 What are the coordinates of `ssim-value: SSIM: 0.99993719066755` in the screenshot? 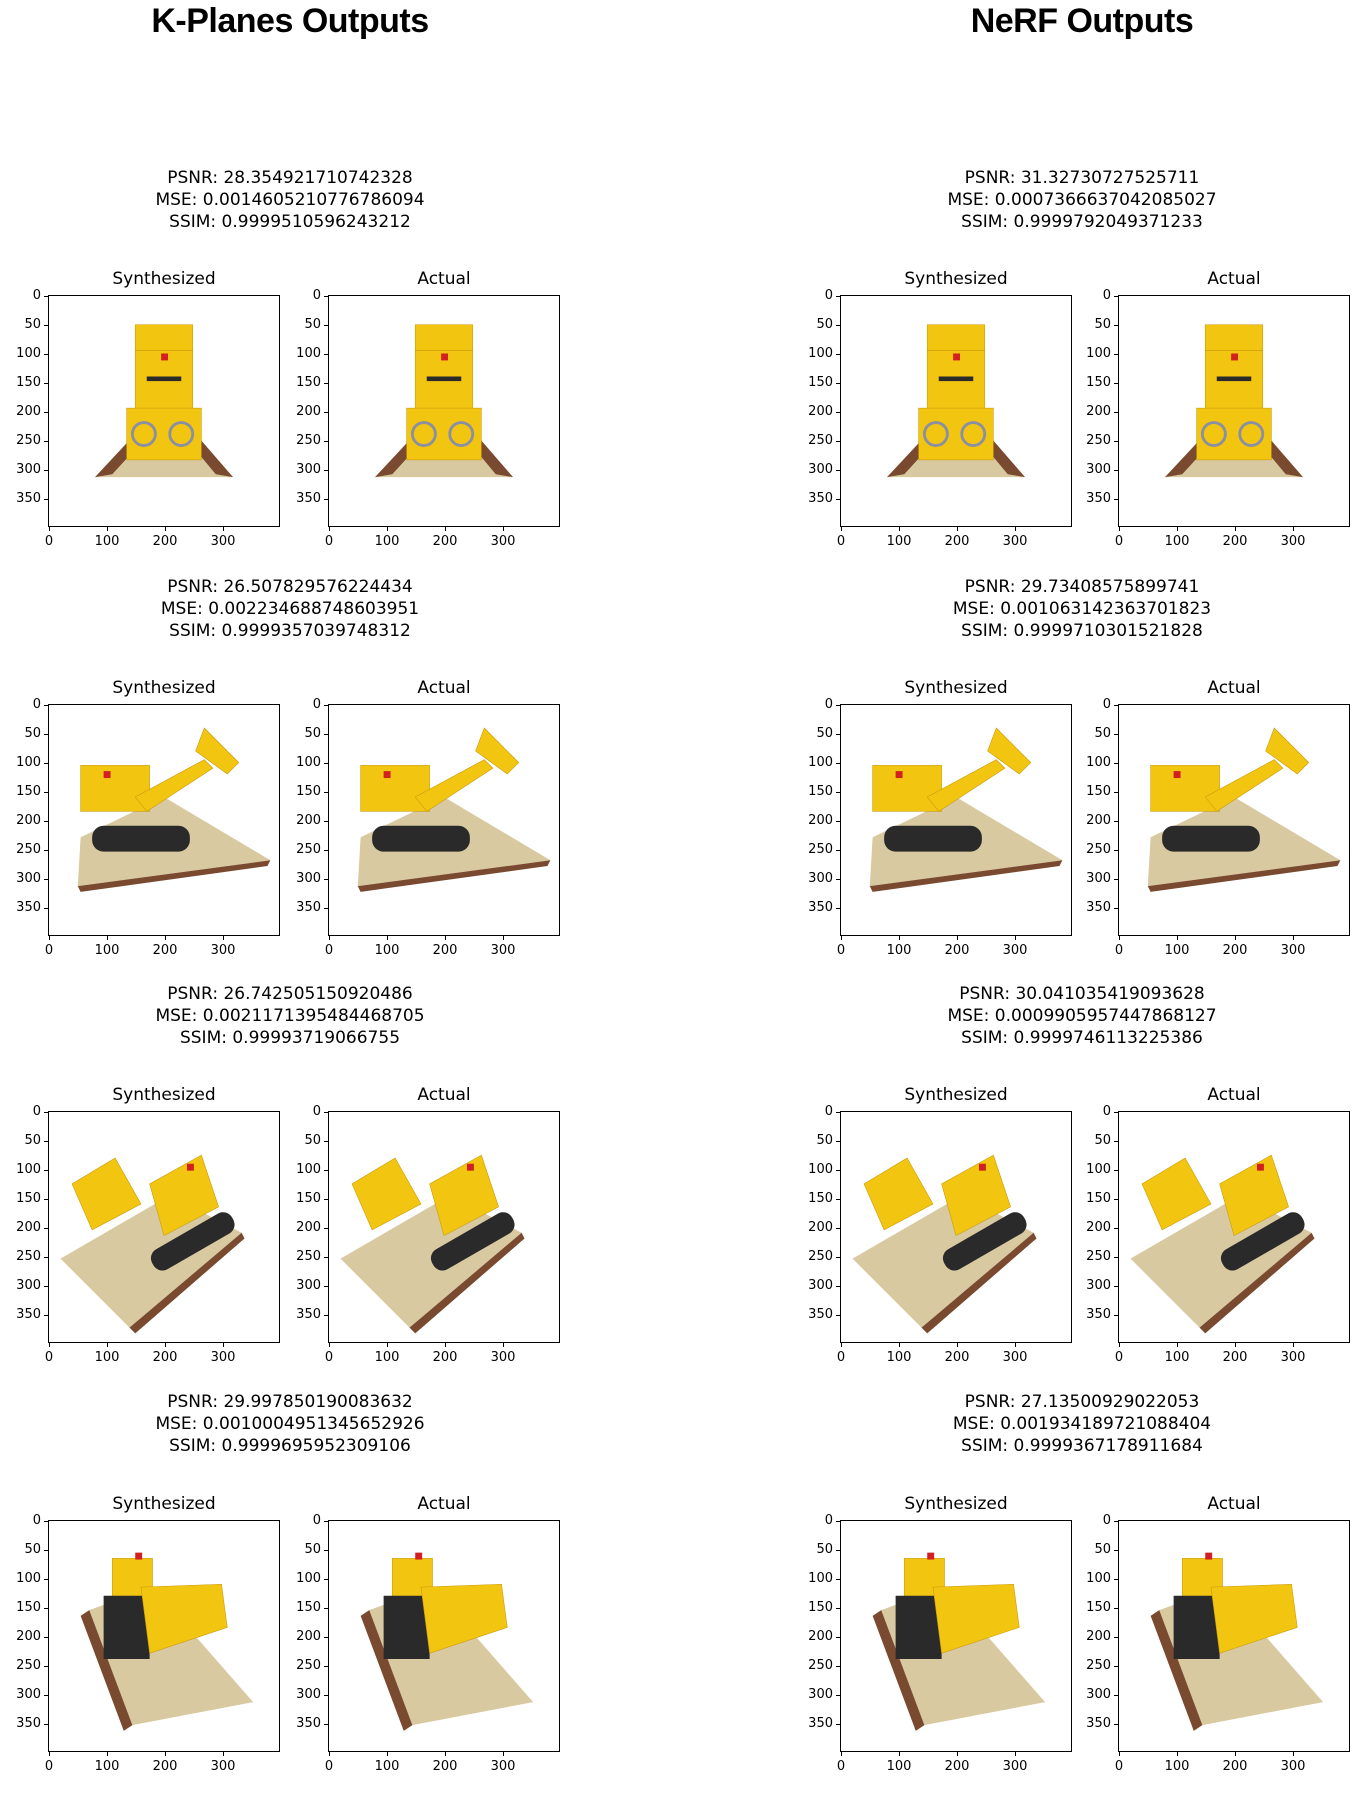 It's located at (290, 1038).